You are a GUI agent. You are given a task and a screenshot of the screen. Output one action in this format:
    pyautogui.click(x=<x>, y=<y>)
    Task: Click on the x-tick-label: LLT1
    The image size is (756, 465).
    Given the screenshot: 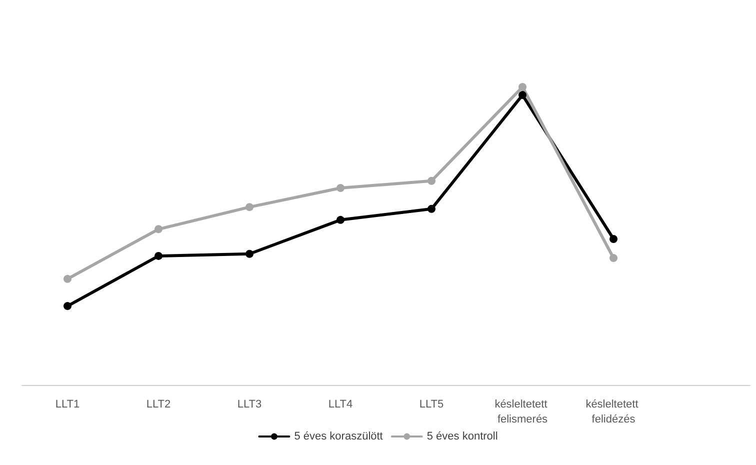 What is the action you would take?
    pyautogui.click(x=67, y=404)
    